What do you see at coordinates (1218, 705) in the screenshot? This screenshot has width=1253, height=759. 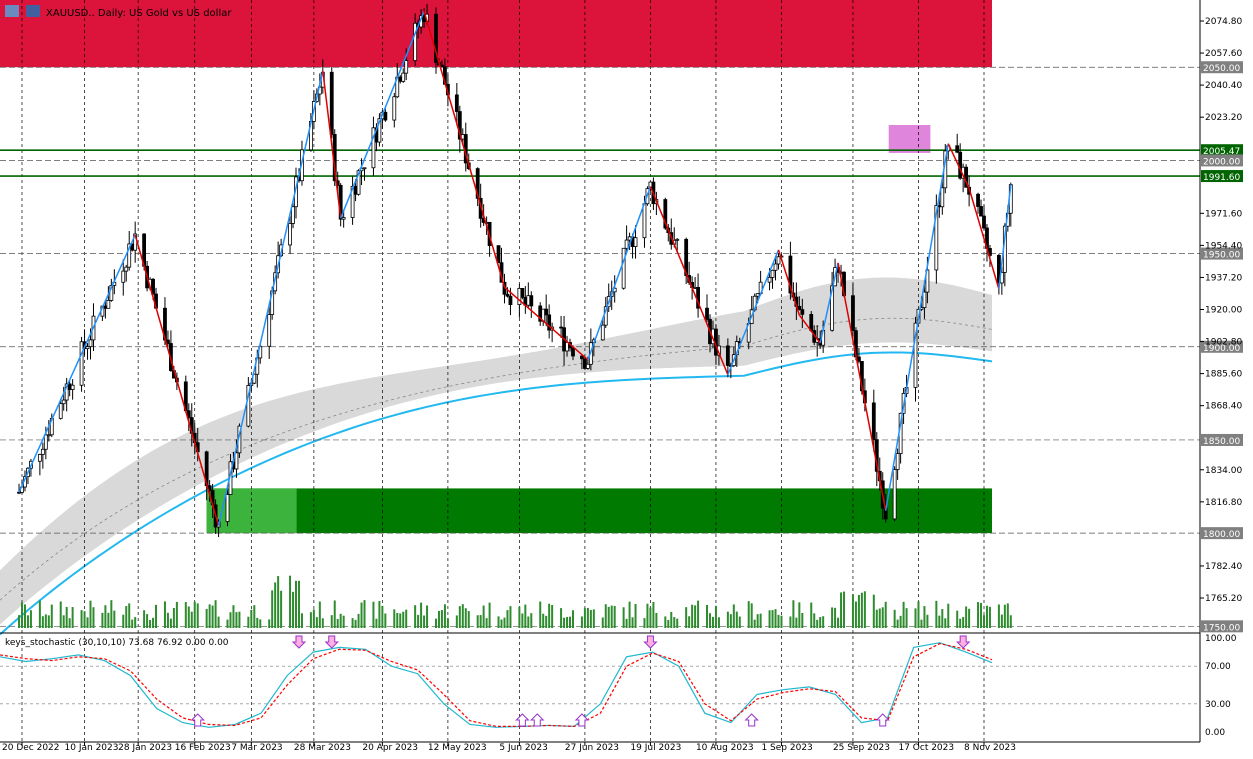 I see `stoch-tick-label: 30.00` at bounding box center [1218, 705].